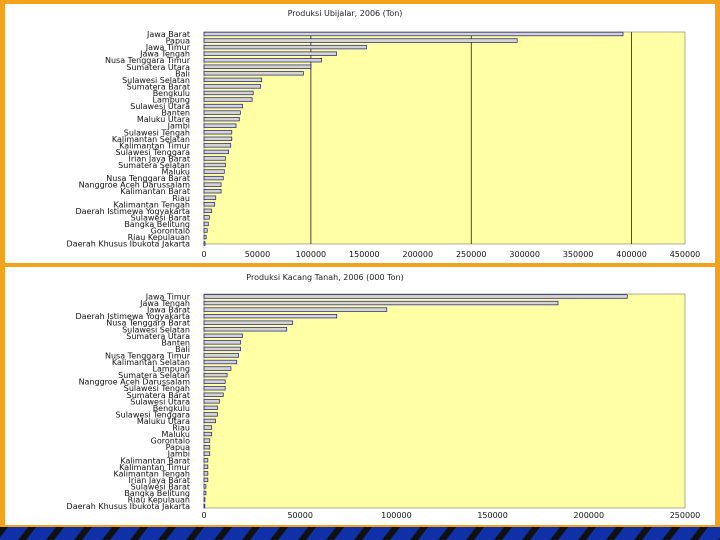  Describe the element at coordinates (159, 158) in the screenshot. I see `category-label: Irian Jaya Barat` at that location.